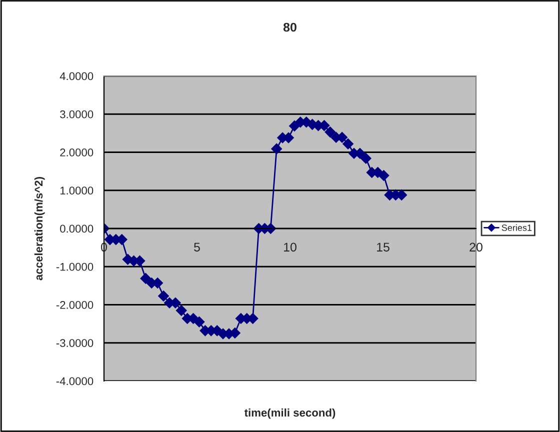  I want to click on y-tick-label: 1.0000, so click(77, 190).